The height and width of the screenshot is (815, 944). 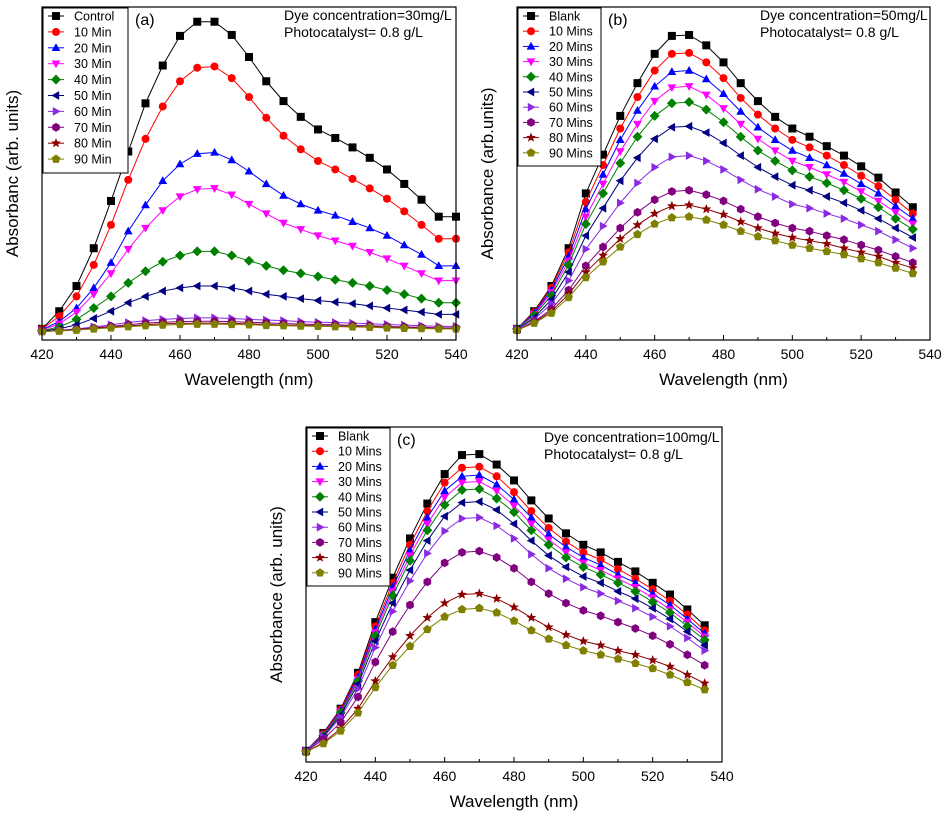 I want to click on x-tick-label: 500, so click(x=793, y=354).